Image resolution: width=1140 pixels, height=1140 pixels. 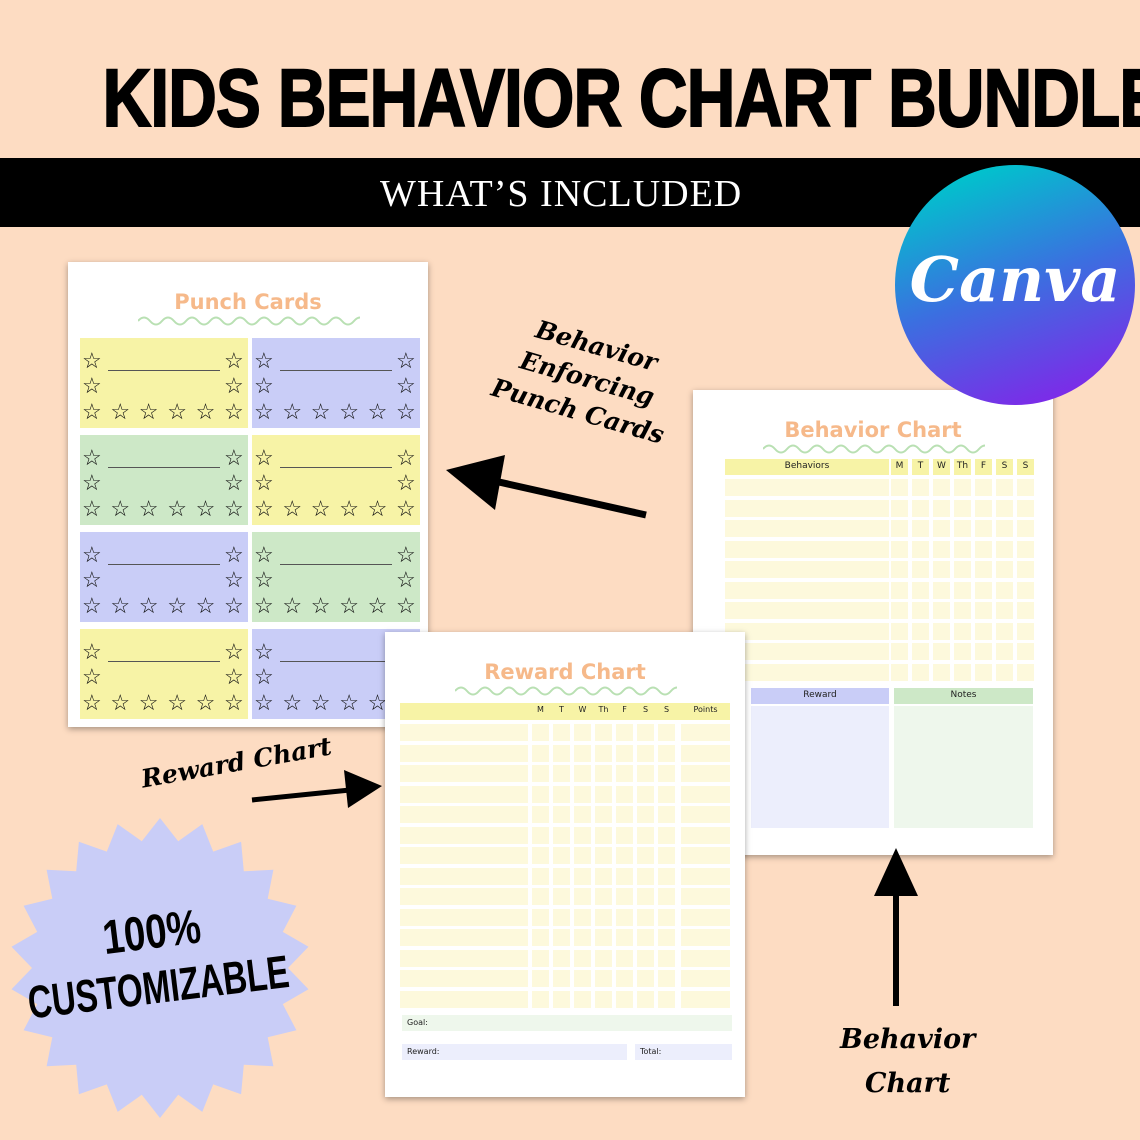 What do you see at coordinates (336, 383) in the screenshot?
I see `punch-card: ☆☆☆☆☆☆☆☆☆☆` at bounding box center [336, 383].